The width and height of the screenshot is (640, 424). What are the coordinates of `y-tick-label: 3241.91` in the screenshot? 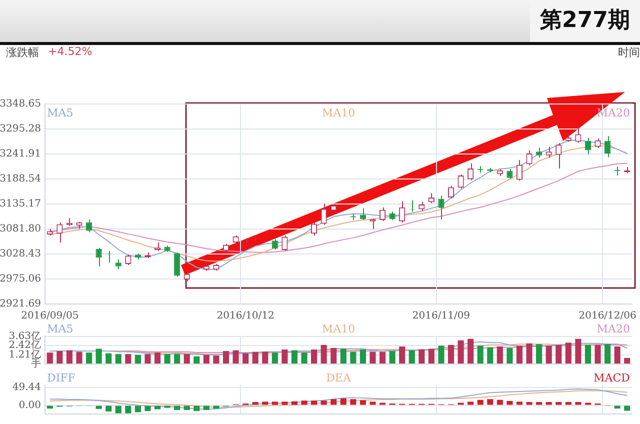 It's located at (20, 154).